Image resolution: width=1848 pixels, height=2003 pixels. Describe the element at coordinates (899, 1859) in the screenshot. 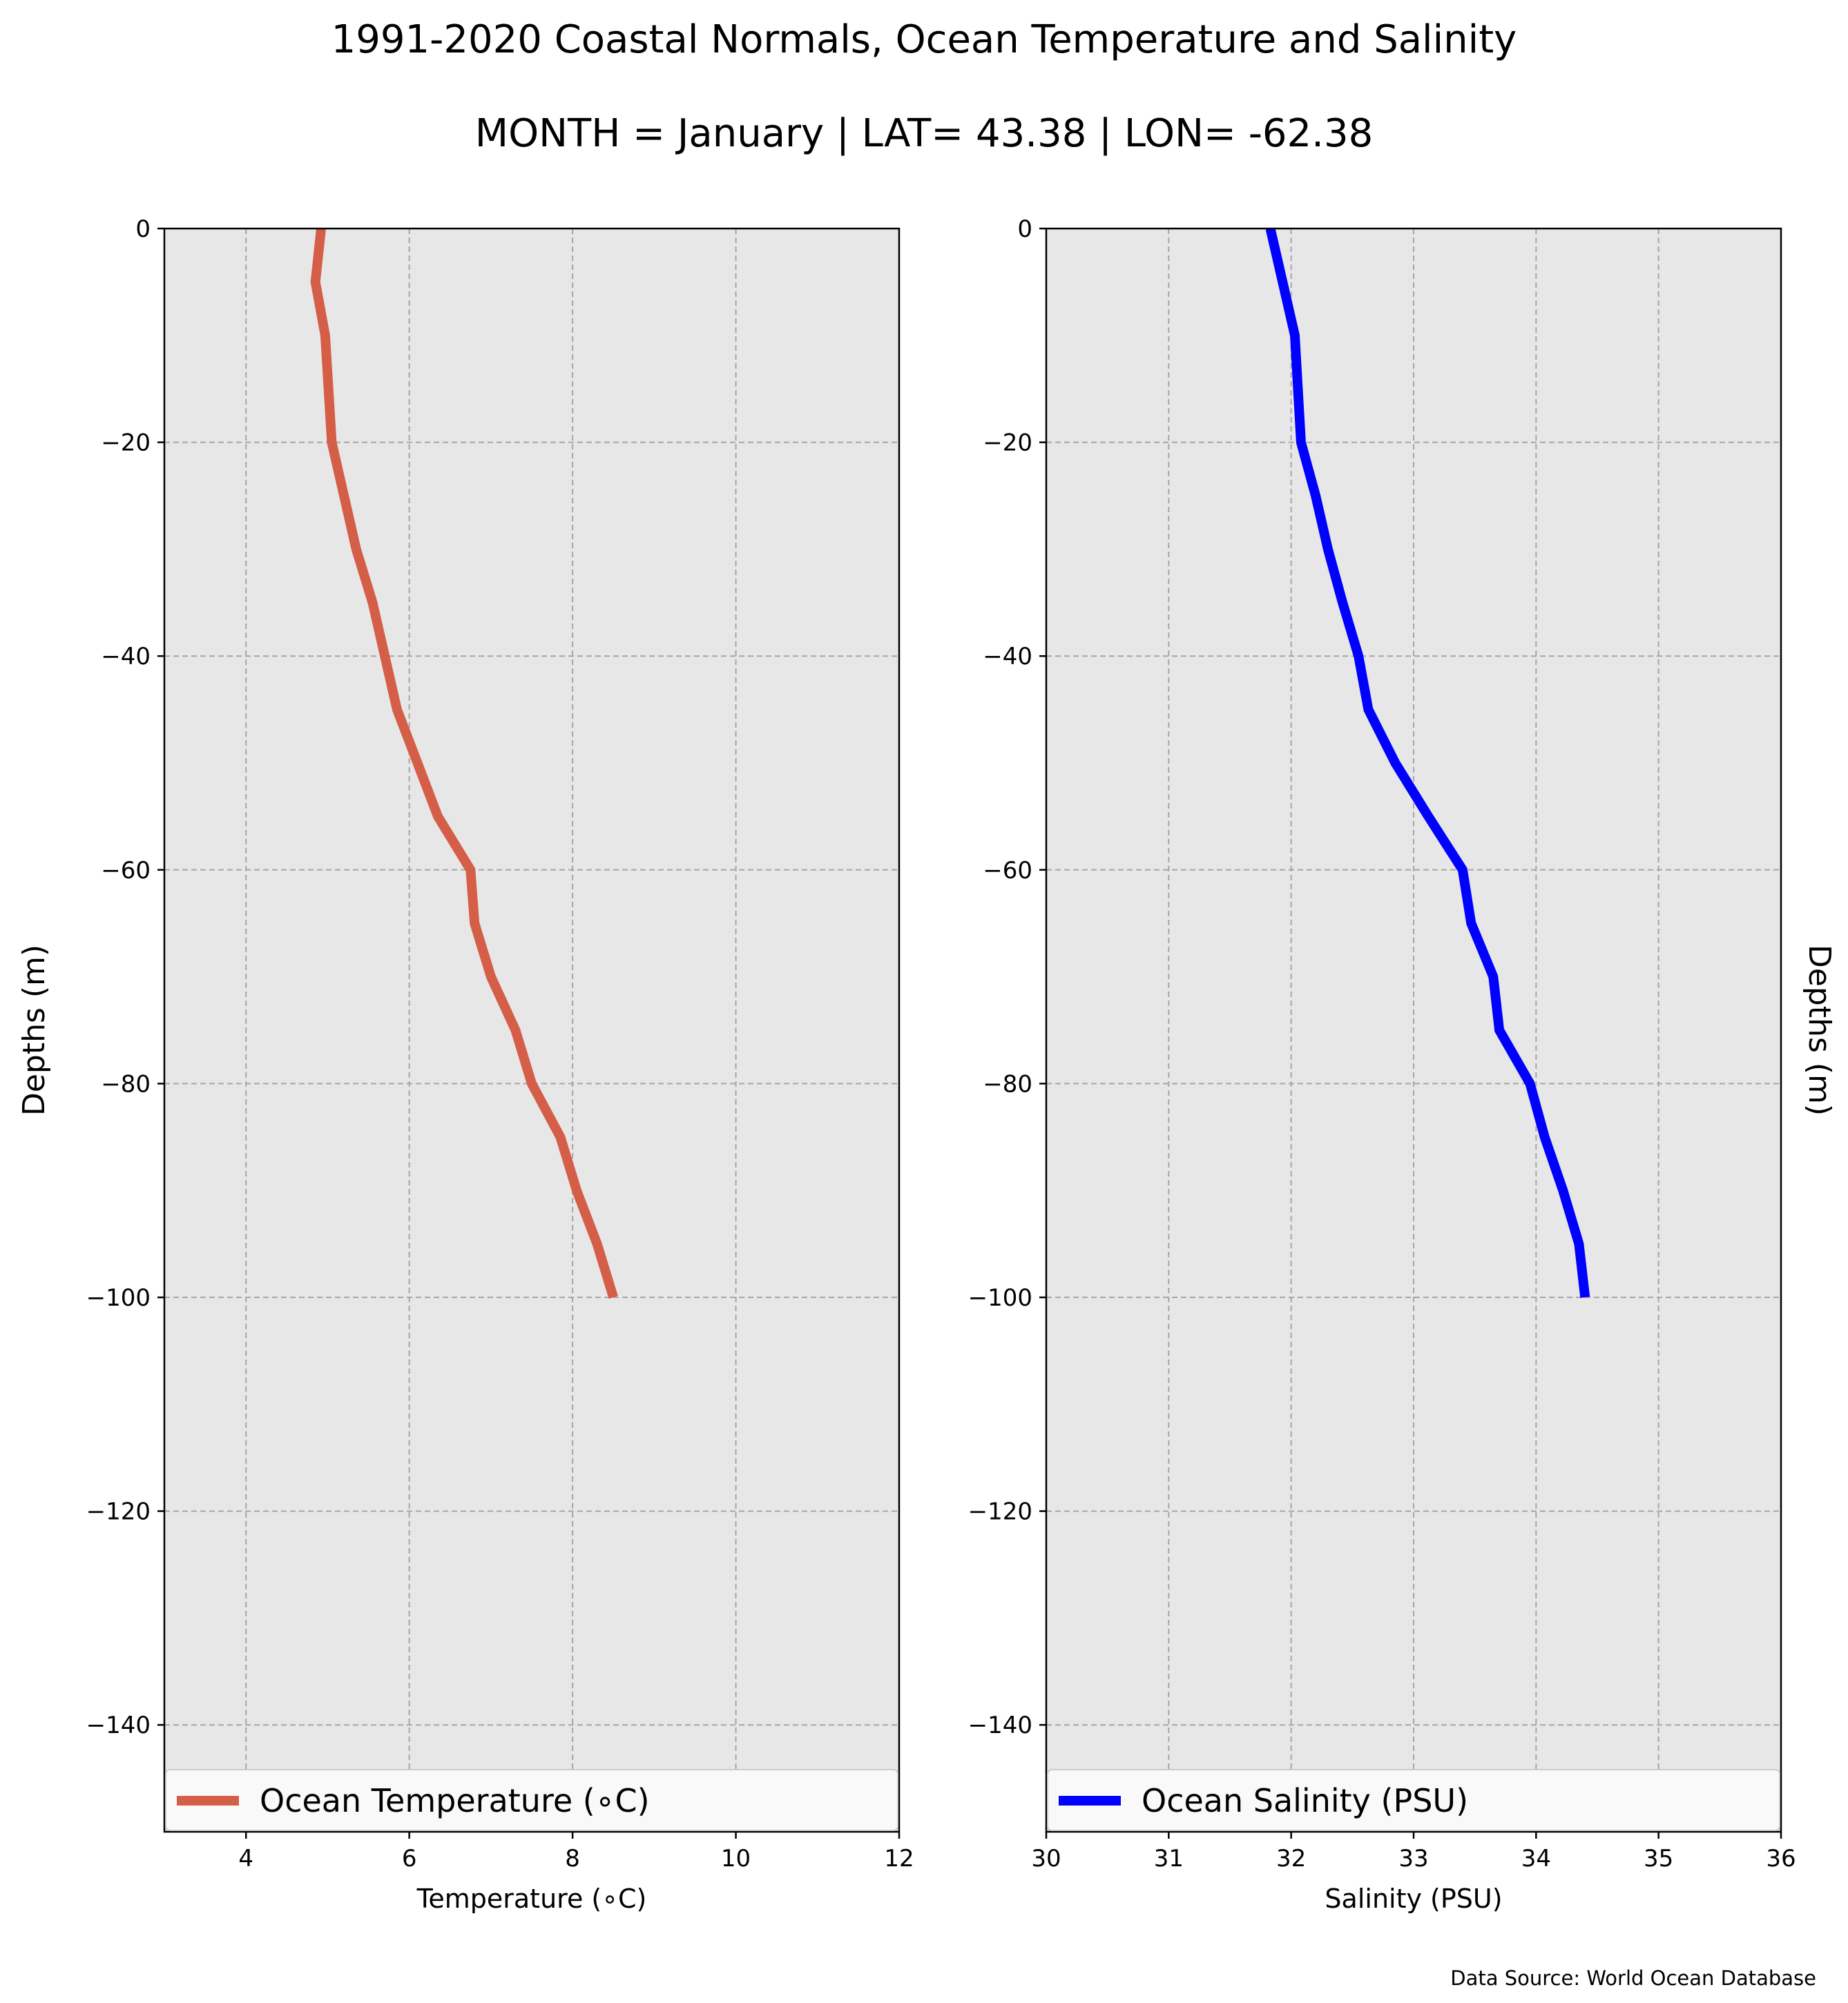

I see `x-tick-label: 12` at that location.